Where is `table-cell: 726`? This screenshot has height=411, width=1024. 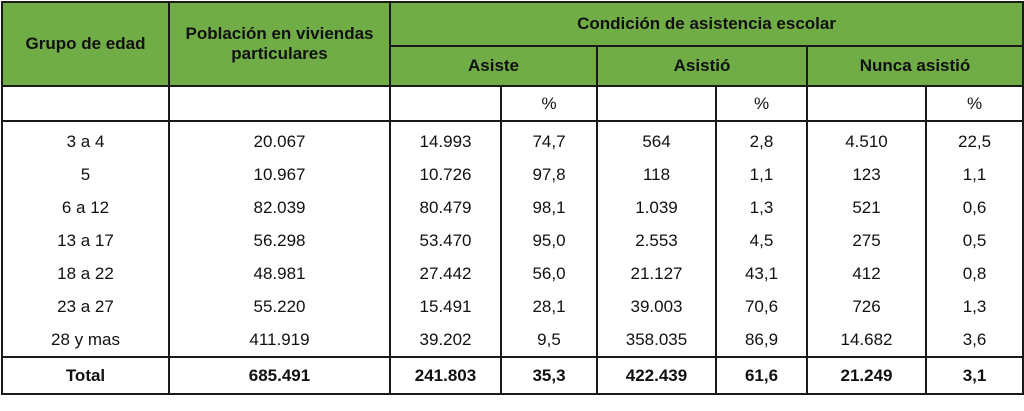
table-cell: 726 is located at coordinates (866, 306).